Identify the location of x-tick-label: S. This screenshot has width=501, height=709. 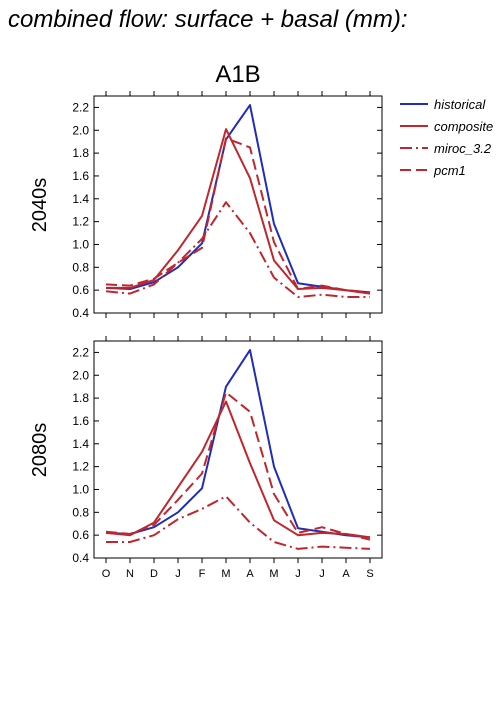
(369, 574).